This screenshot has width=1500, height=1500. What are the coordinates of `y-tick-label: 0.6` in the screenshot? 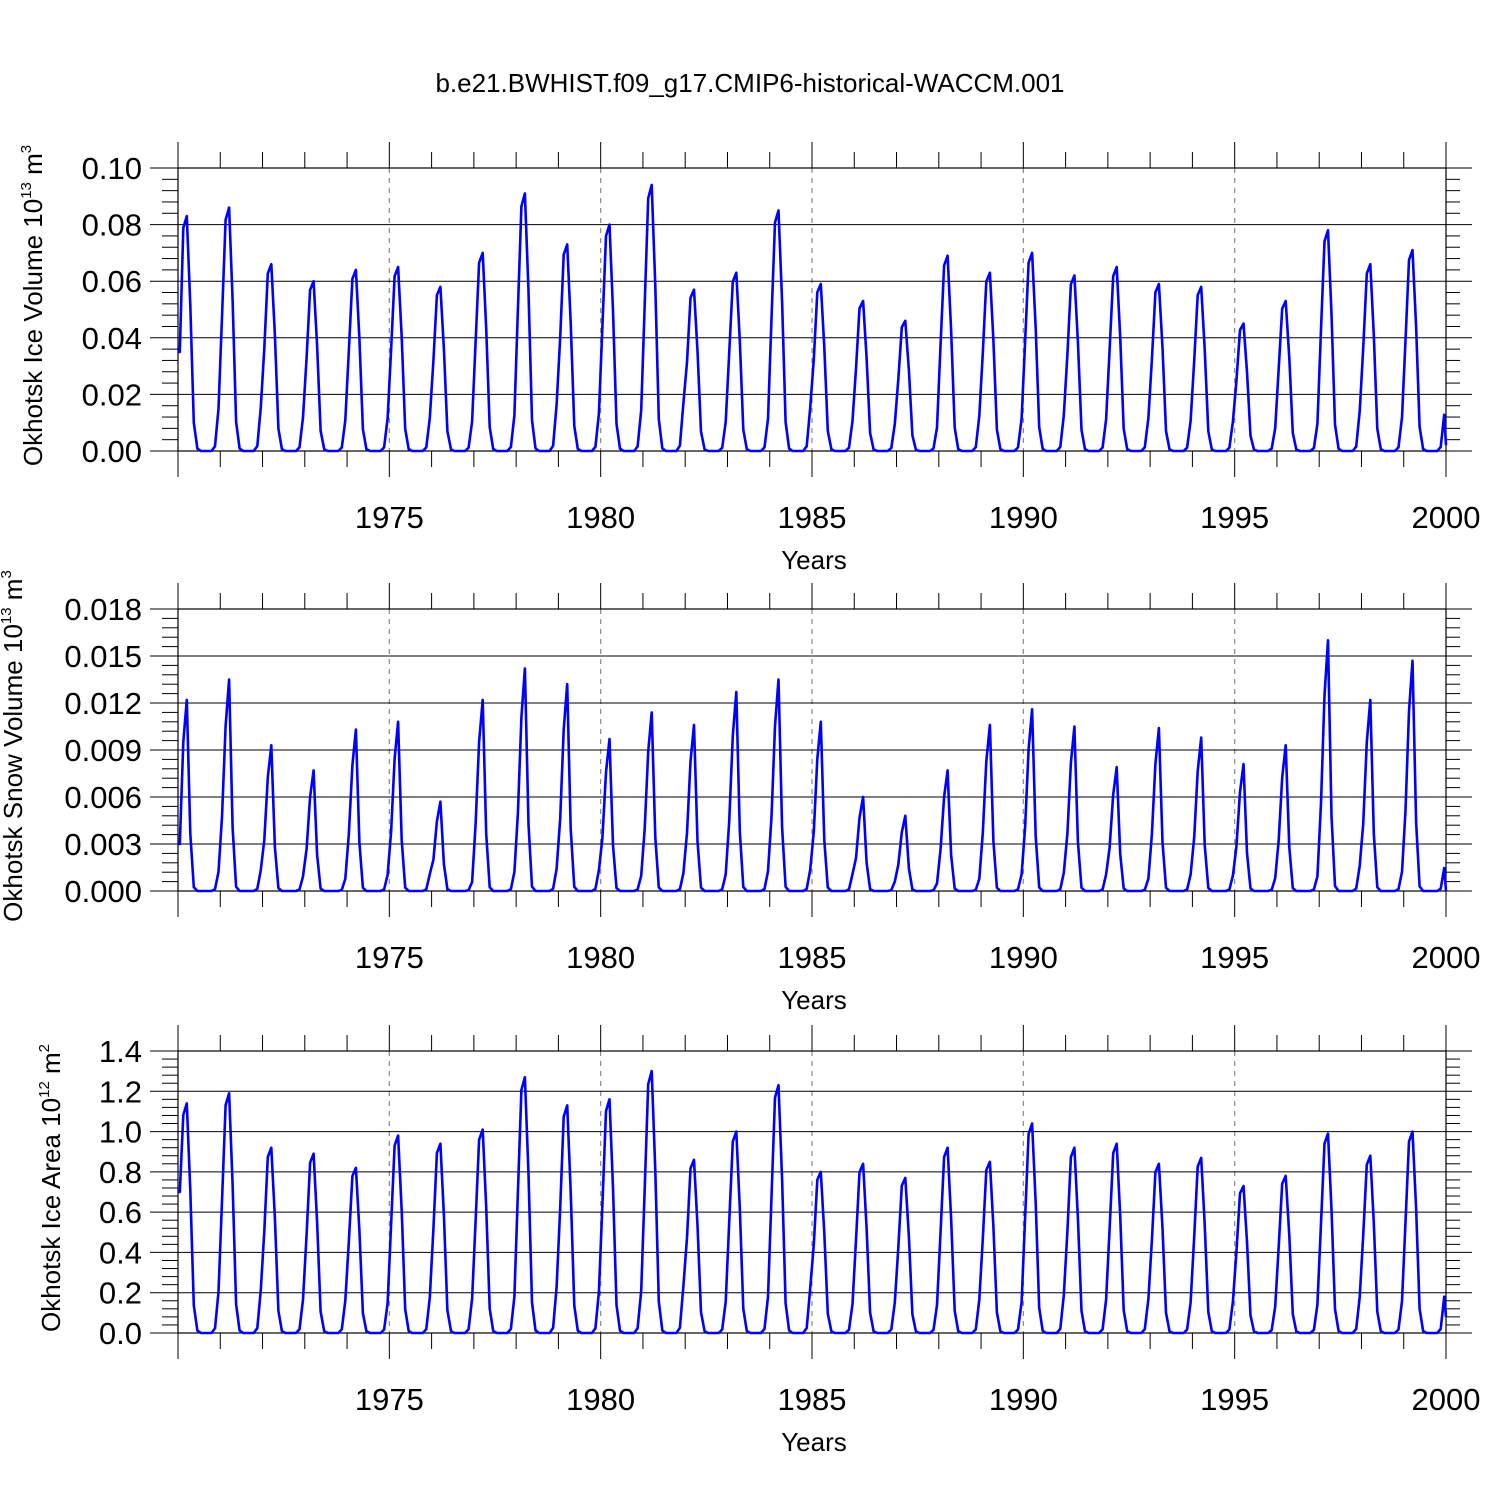 It's located at (120, 1212).